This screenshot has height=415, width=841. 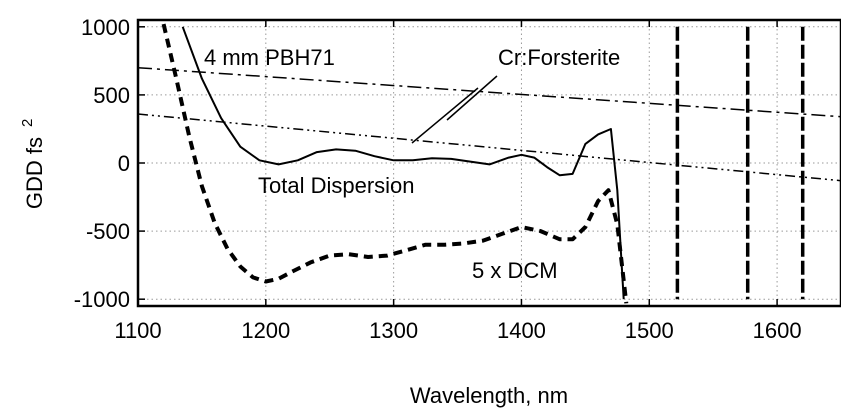 I want to click on y-tick-label: -500, so click(x=108, y=231).